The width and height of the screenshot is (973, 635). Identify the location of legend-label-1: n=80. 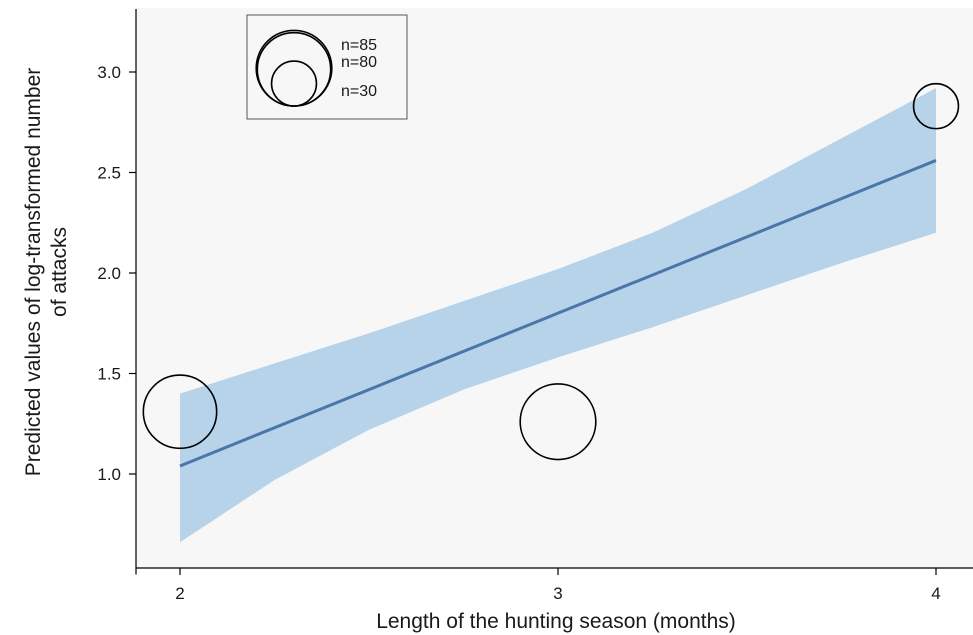
(359, 62).